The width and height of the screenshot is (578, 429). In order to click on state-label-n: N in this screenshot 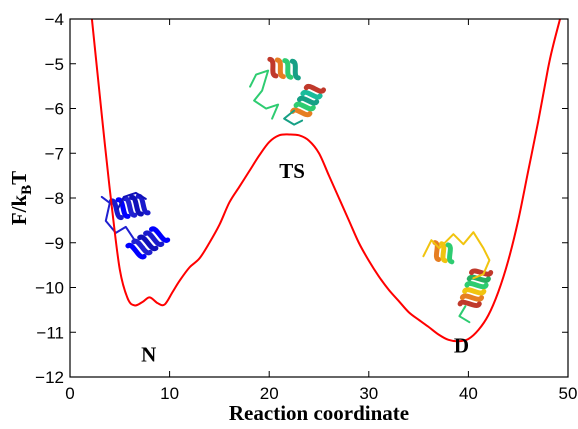, I will do `click(148, 355)`.